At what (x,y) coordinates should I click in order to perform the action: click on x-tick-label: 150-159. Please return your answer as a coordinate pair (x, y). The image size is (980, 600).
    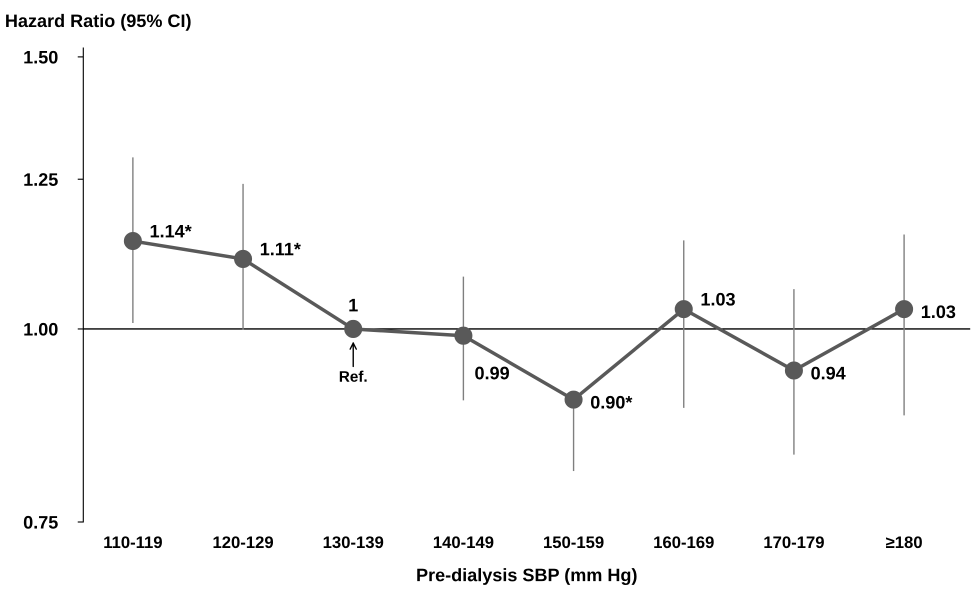
    Looking at the image, I should click on (574, 542).